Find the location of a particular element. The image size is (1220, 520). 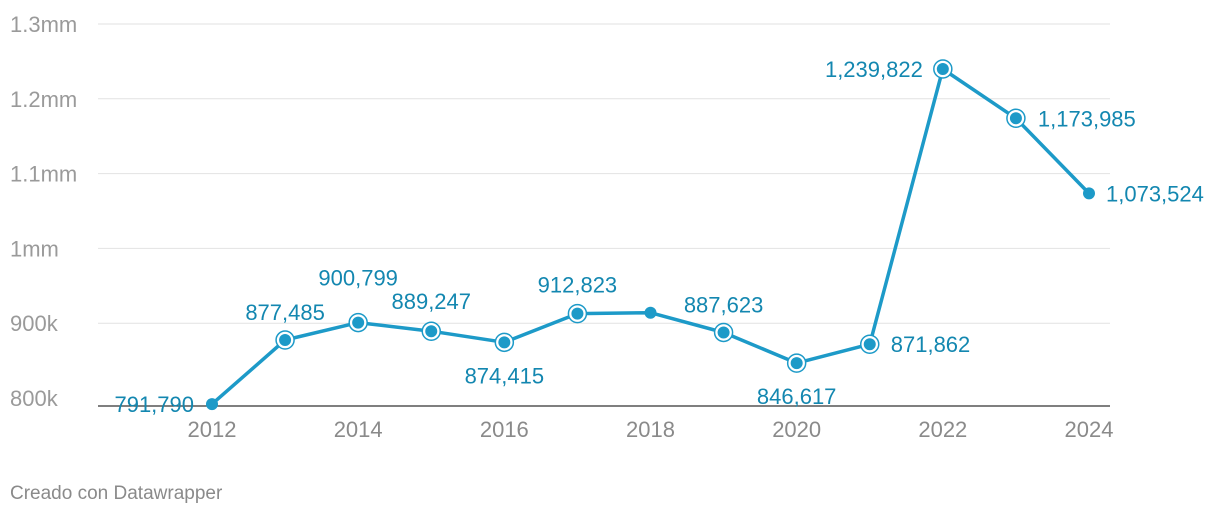

y-axis-ticks: 800k 900k 1mm 1.1mm 1.2mm 1.3mm is located at coordinates (43, 211).